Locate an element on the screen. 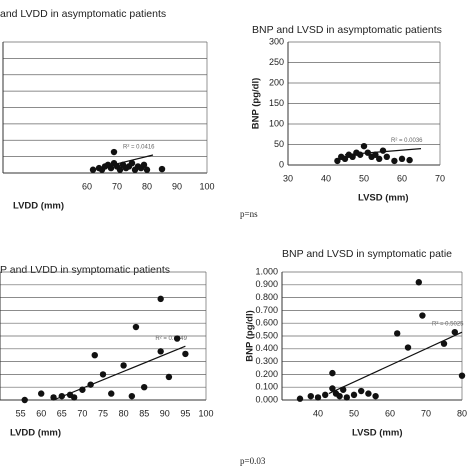 This screenshot has width=474, height=474. y-tick-label: 250 is located at coordinates (276, 62).